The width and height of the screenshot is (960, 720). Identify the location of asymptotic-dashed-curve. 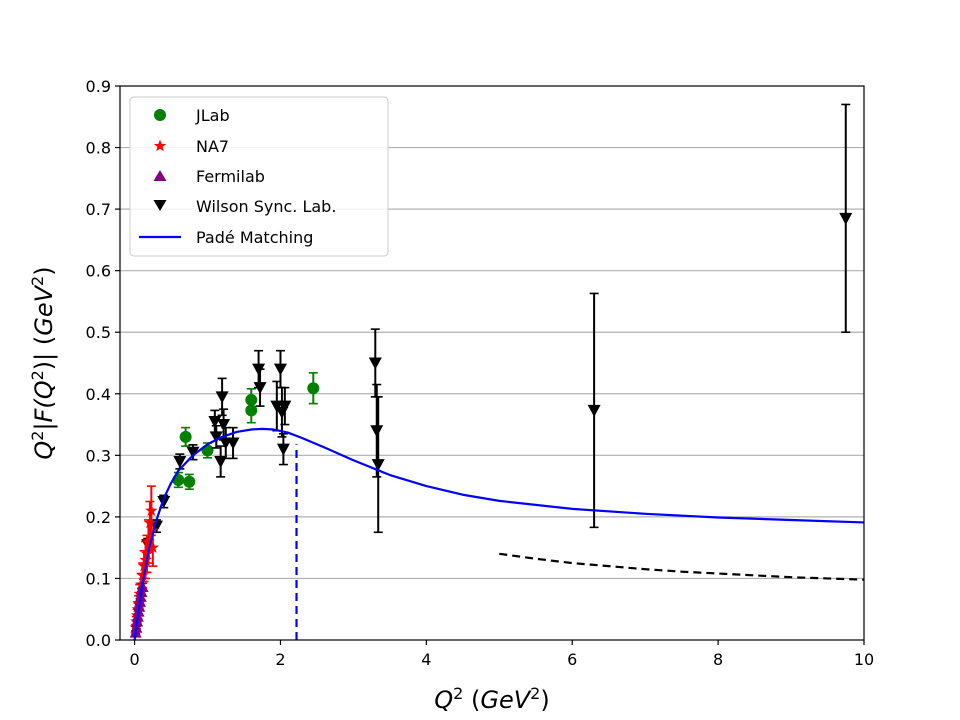
(681, 566).